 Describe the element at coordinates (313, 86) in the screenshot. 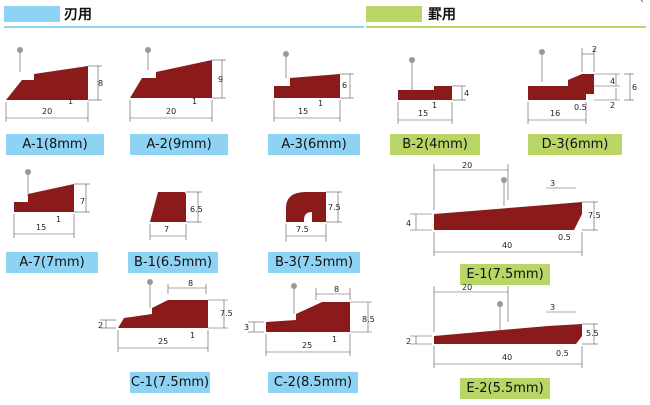

I see `profile-a3-drawing: 6 15 1` at that location.